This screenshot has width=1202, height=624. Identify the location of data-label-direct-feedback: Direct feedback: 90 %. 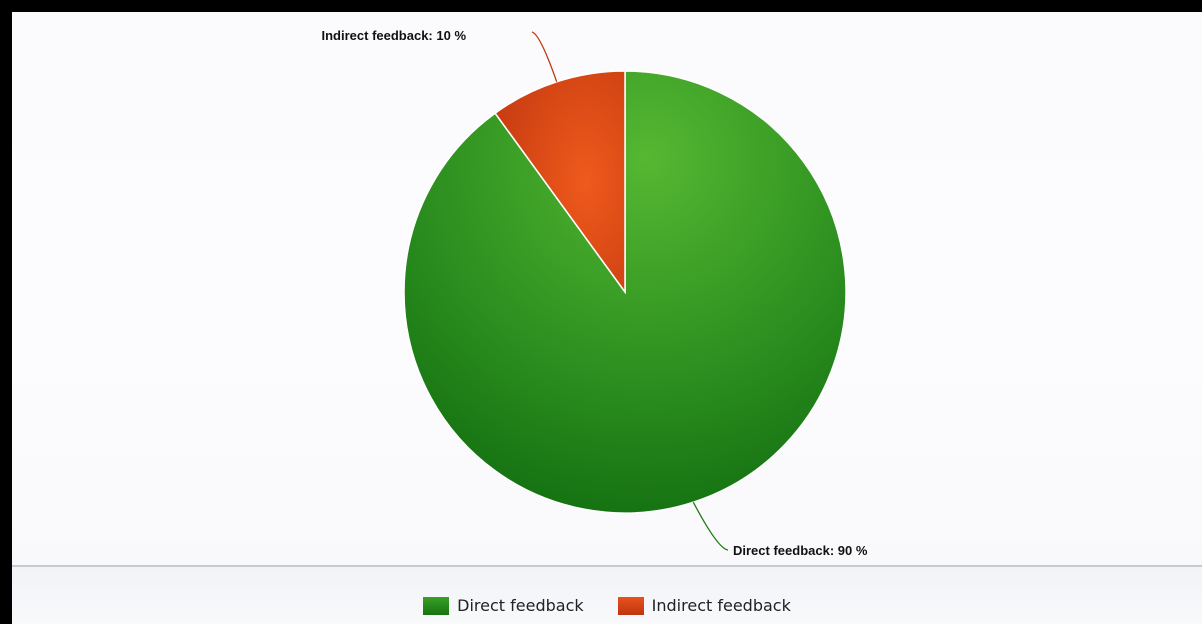
(800, 550).